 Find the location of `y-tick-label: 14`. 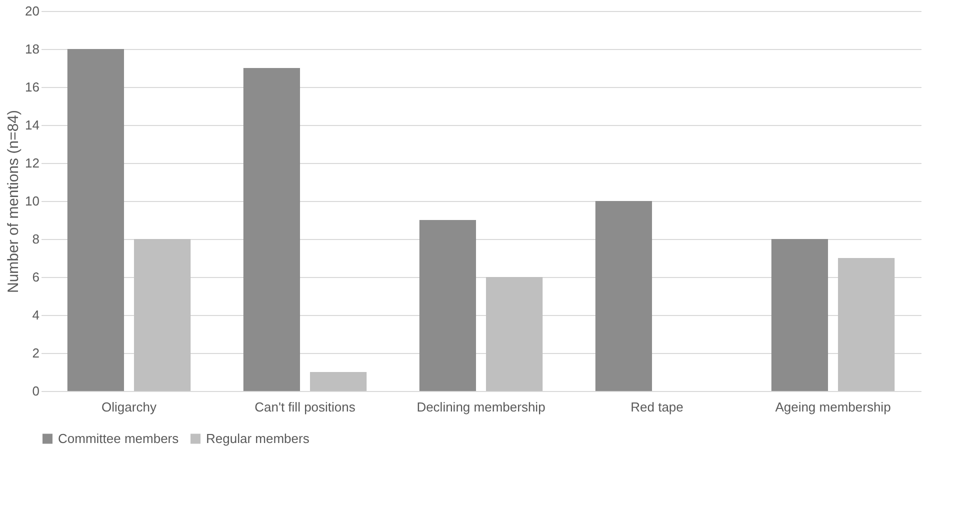

y-tick-label: 14 is located at coordinates (32, 125).